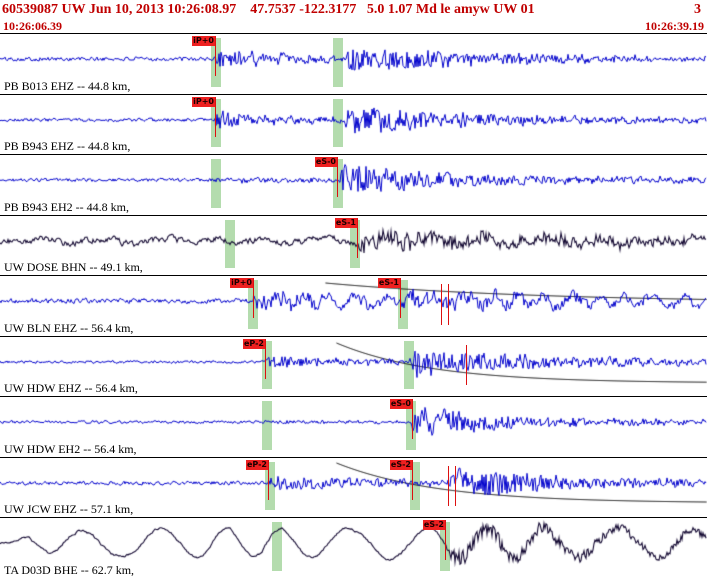 Image resolution: width=707 pixels, height=578 pixels. What do you see at coordinates (67, 146) in the screenshot?
I see `trace-label: PB B943 EHZ -- 44.8 km,` at bounding box center [67, 146].